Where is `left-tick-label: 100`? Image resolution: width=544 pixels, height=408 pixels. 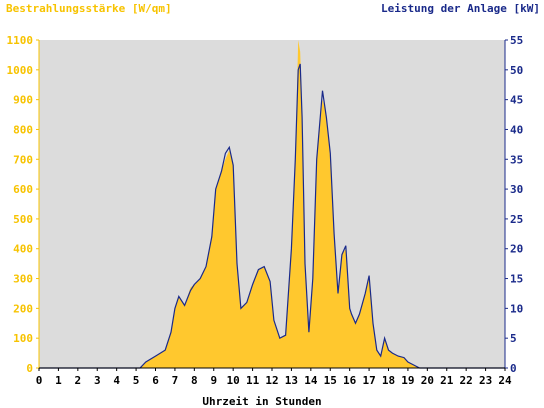 left-tick-label: 100 is located at coordinates (23, 338).